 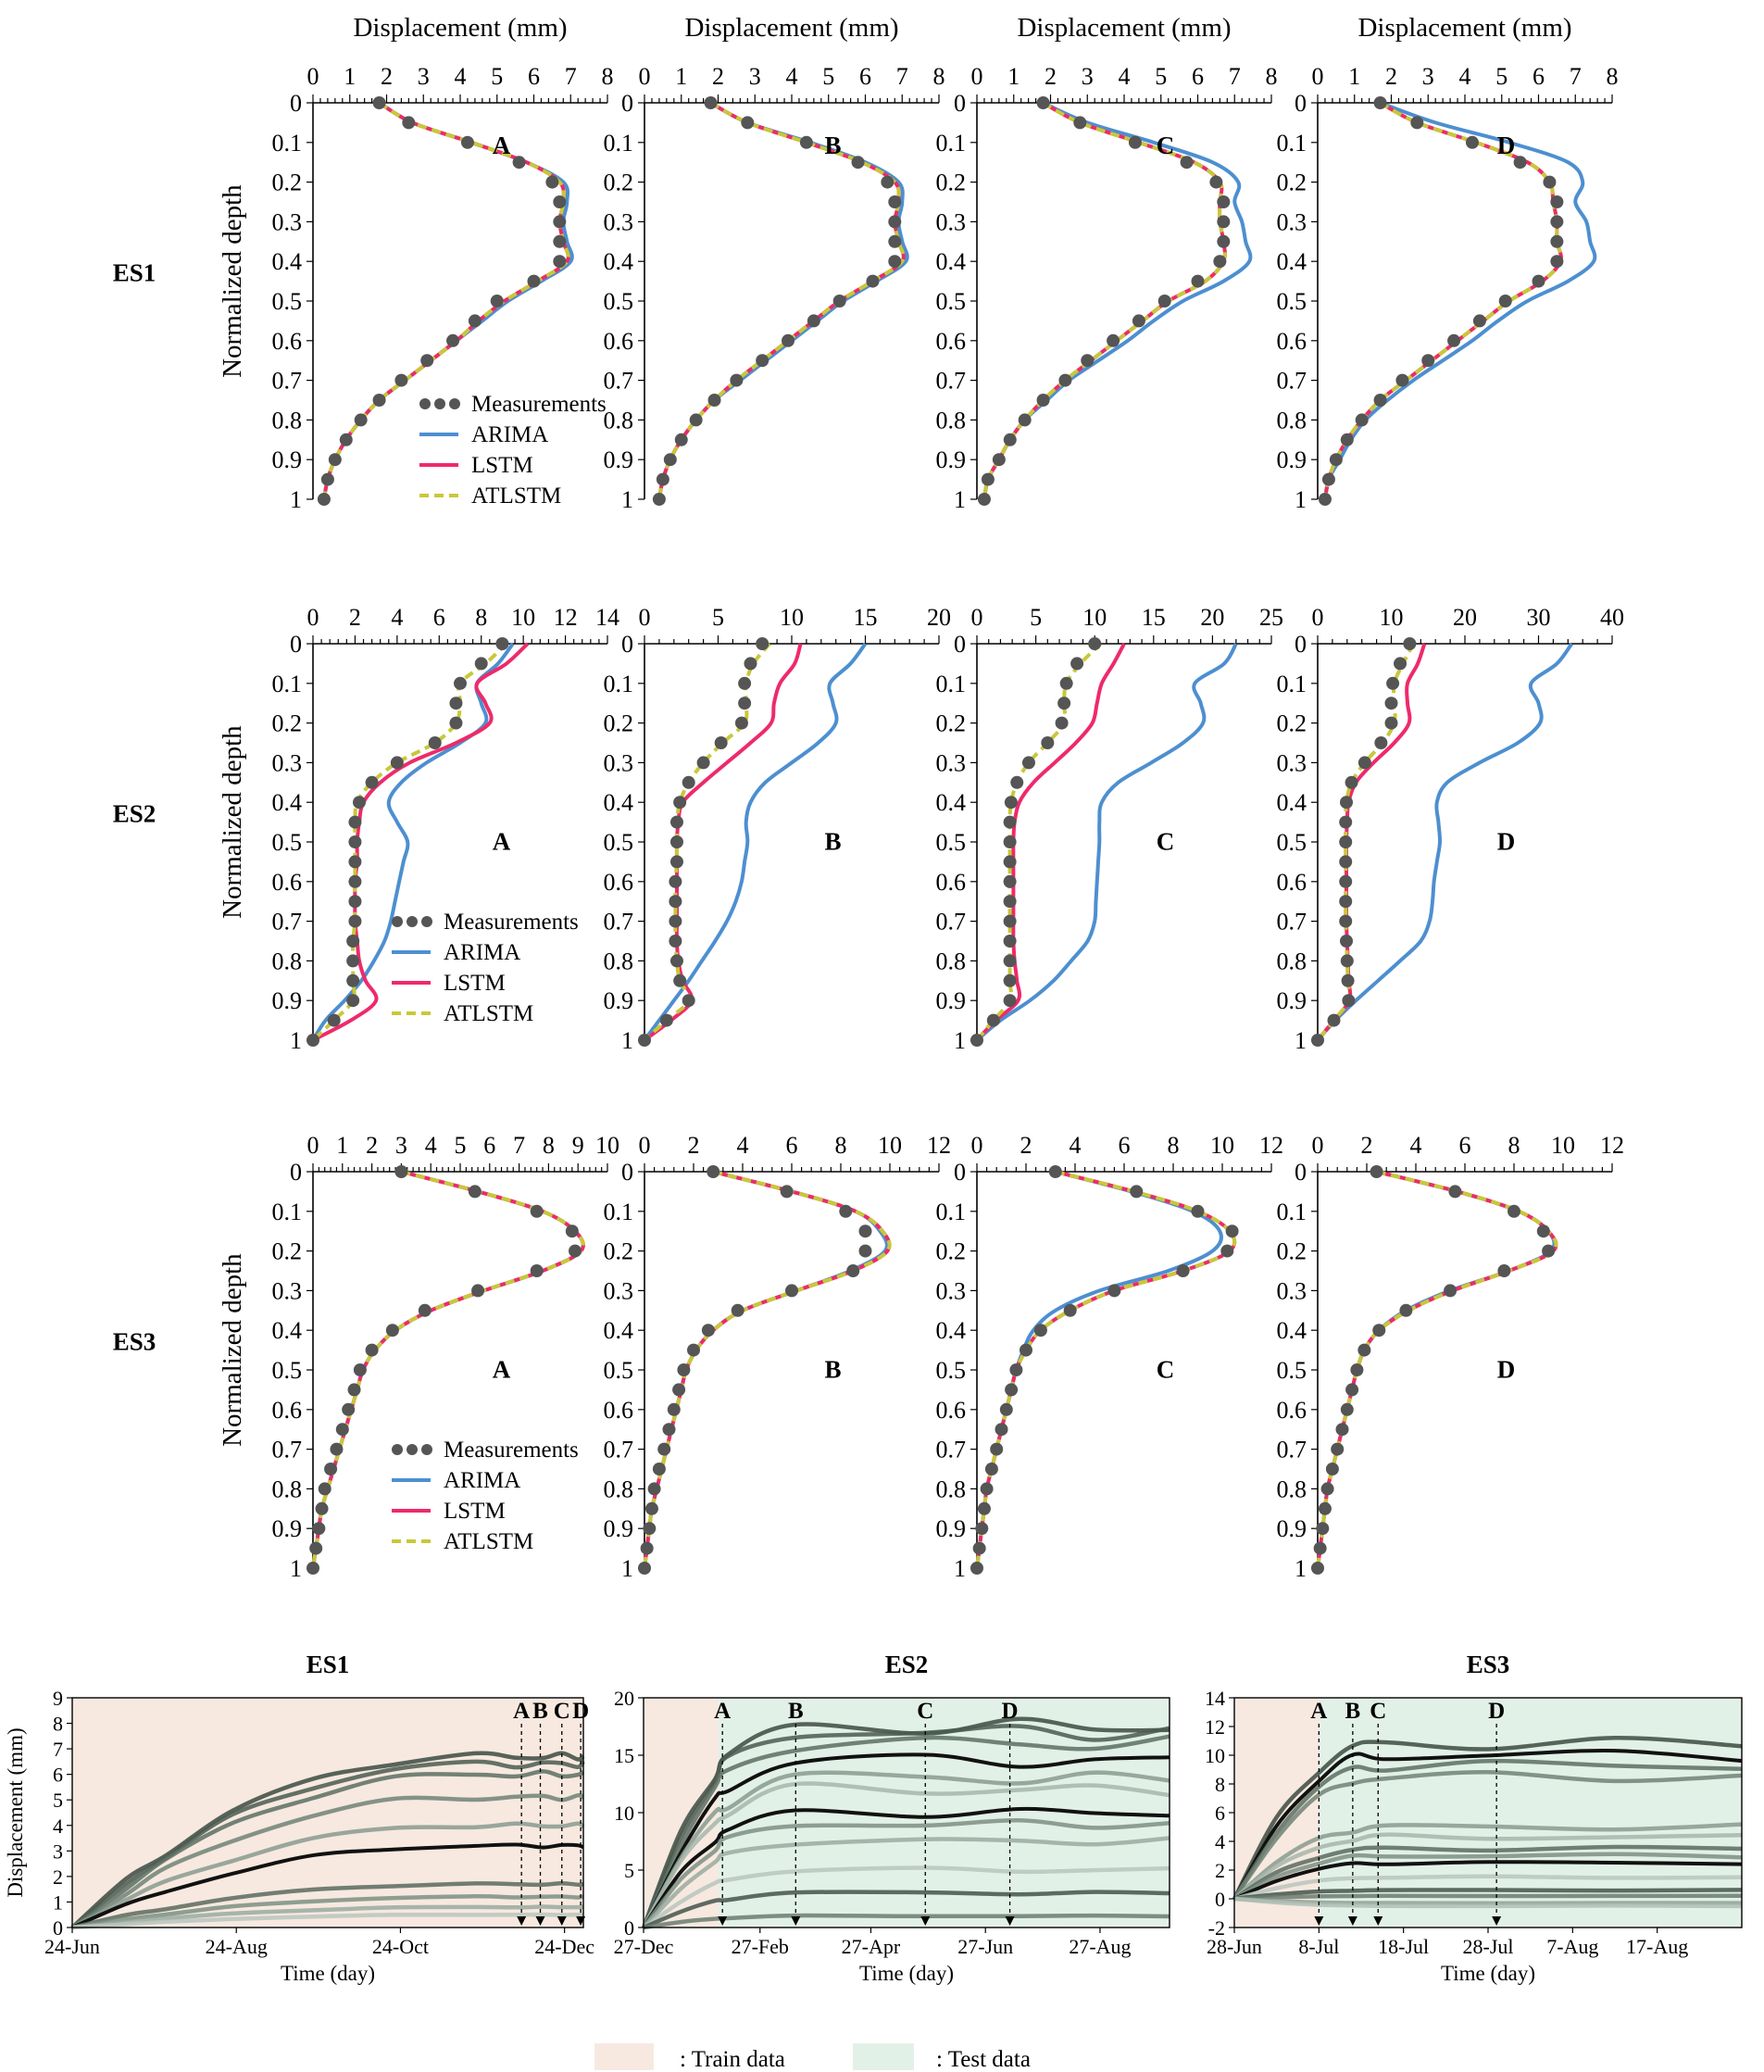 I want to click on x-tick-label: 1, so click(x=681, y=76).